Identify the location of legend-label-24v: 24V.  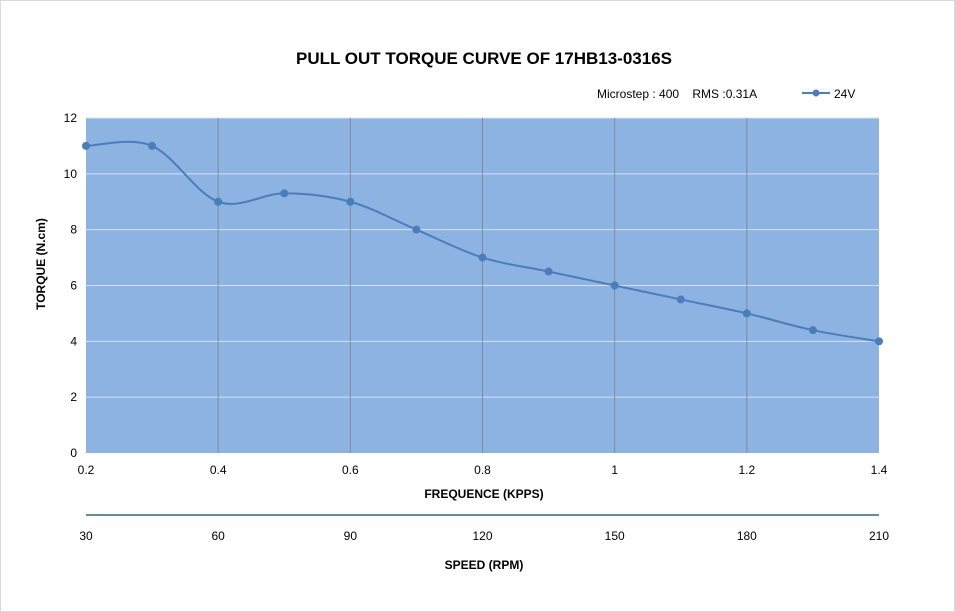
(844, 94).